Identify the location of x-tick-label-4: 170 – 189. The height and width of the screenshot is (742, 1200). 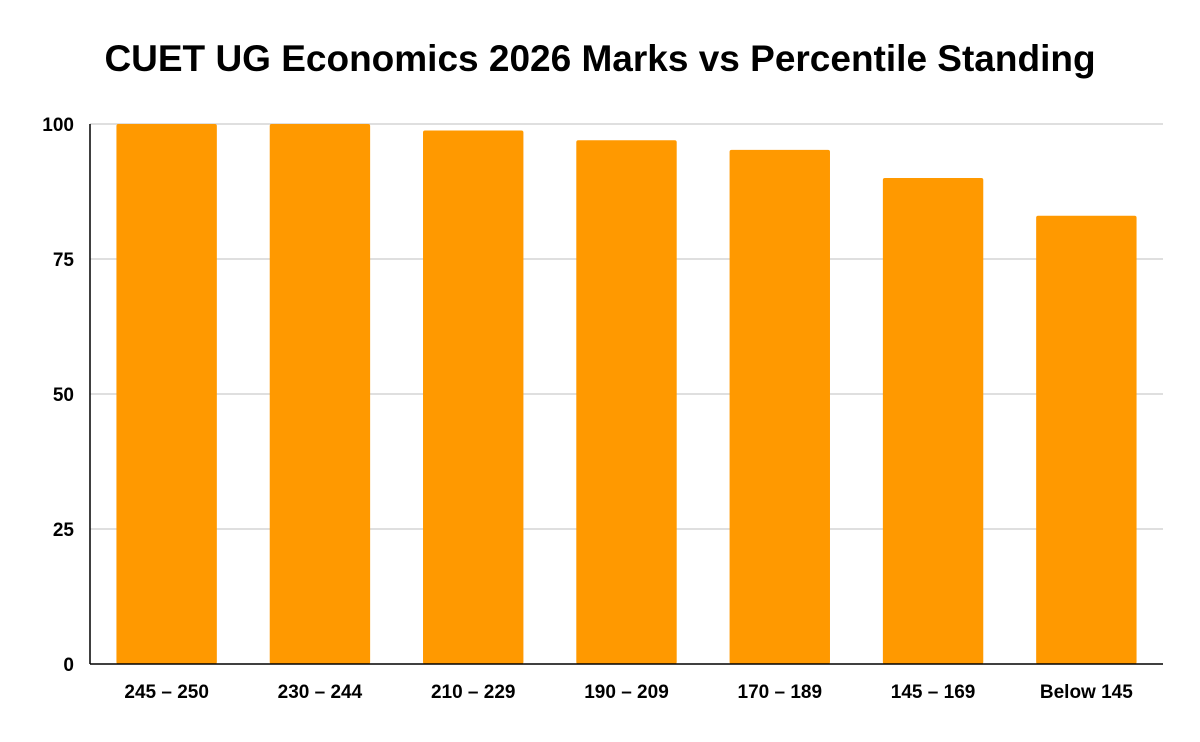
(780, 692).